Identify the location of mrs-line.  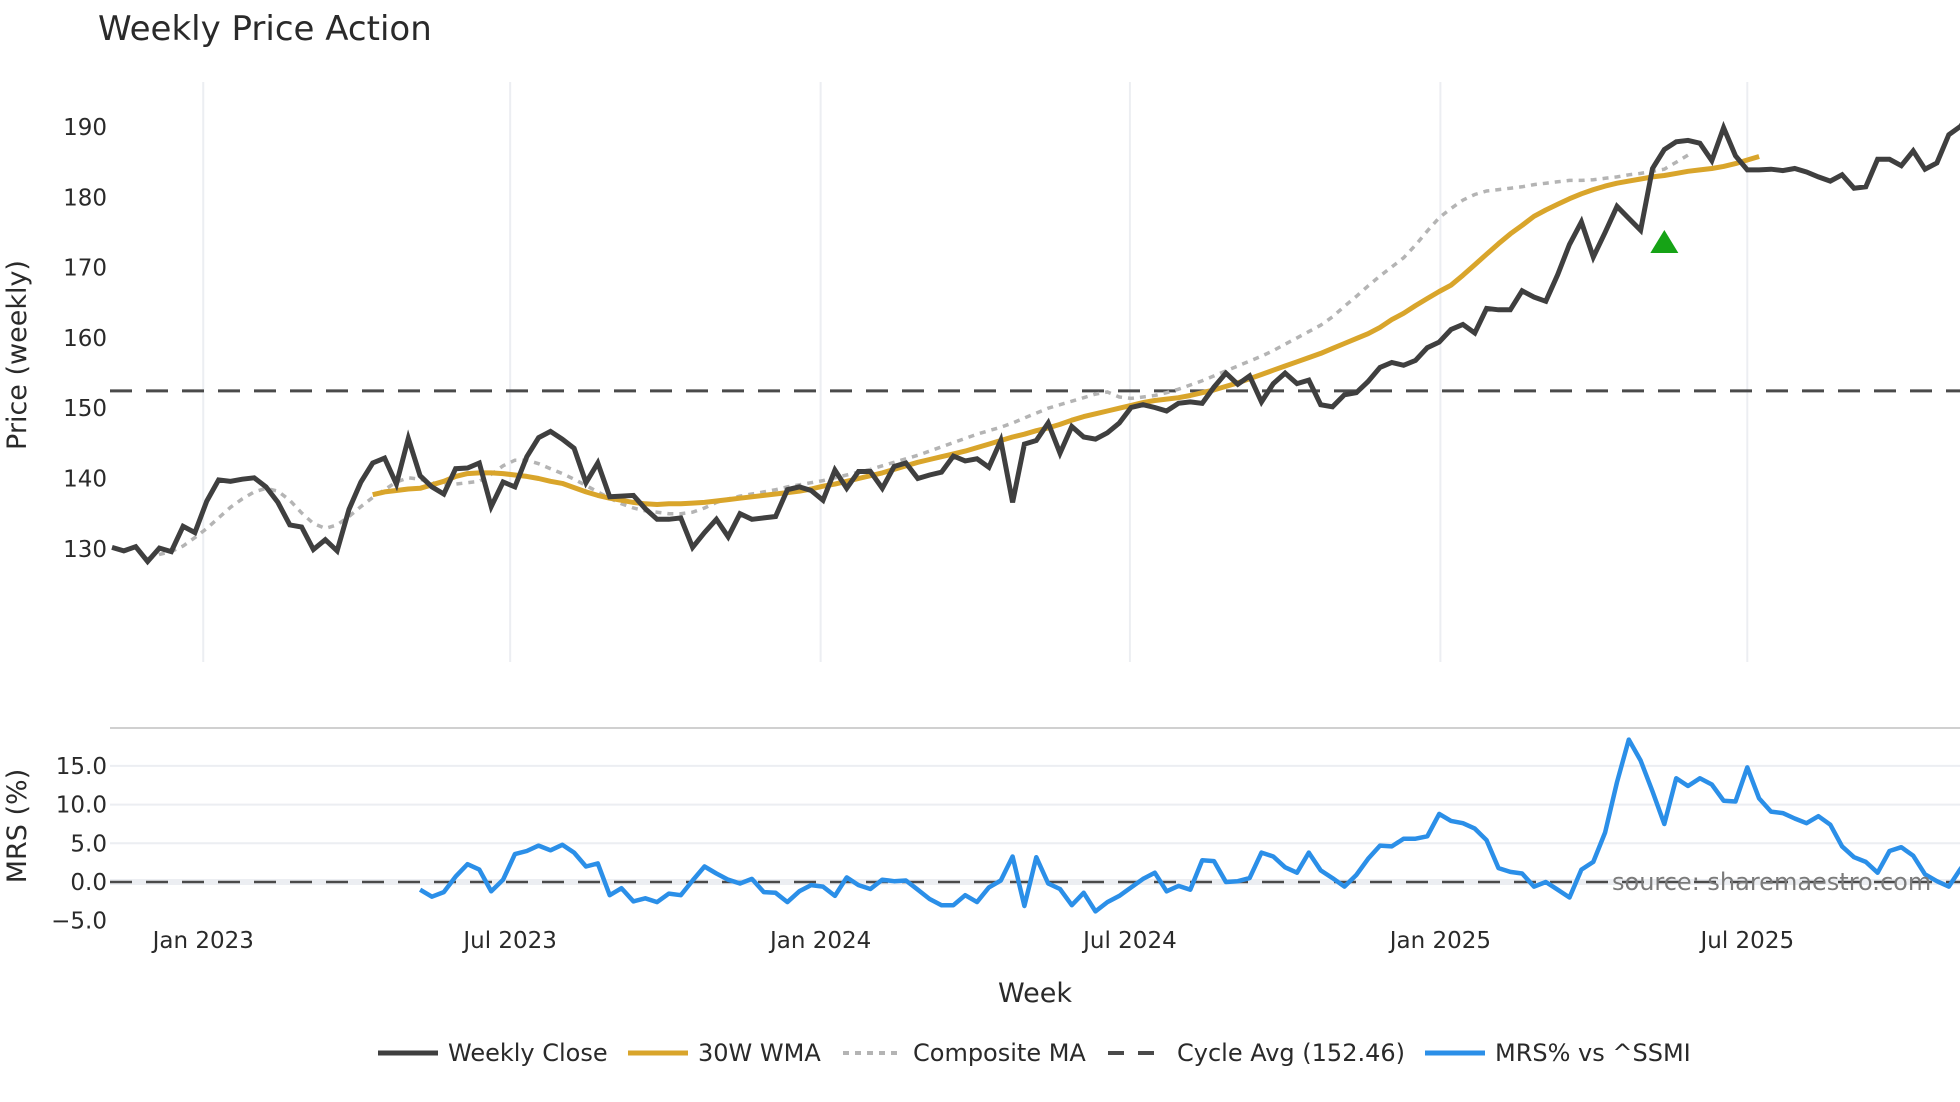
(1189, 825).